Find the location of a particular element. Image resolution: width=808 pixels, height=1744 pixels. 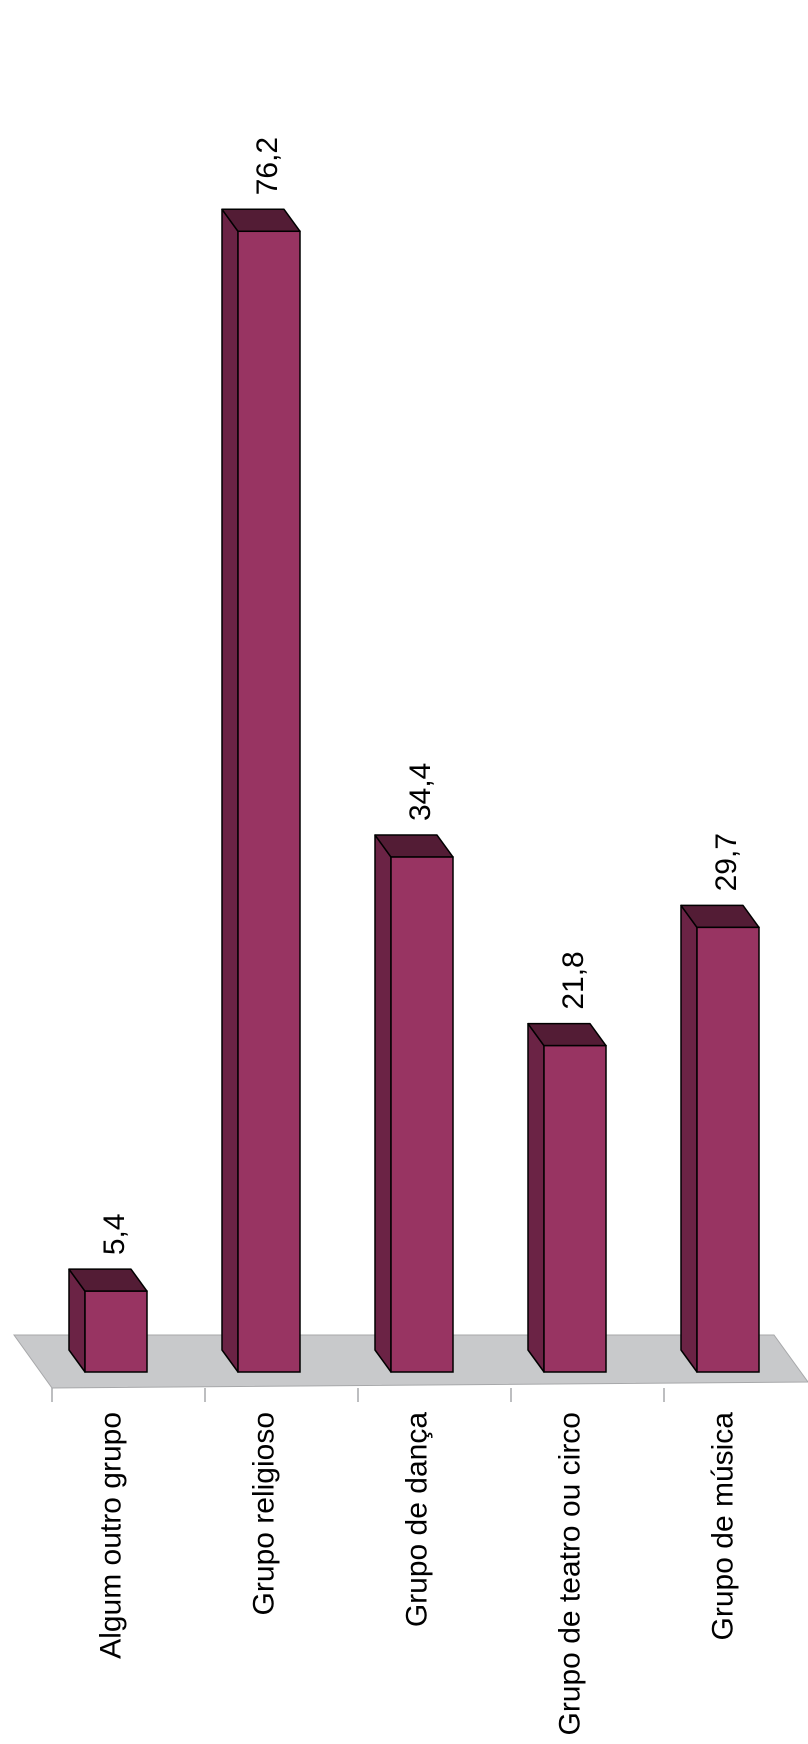

category-label: Grupo de música is located at coordinates (722, 1526).